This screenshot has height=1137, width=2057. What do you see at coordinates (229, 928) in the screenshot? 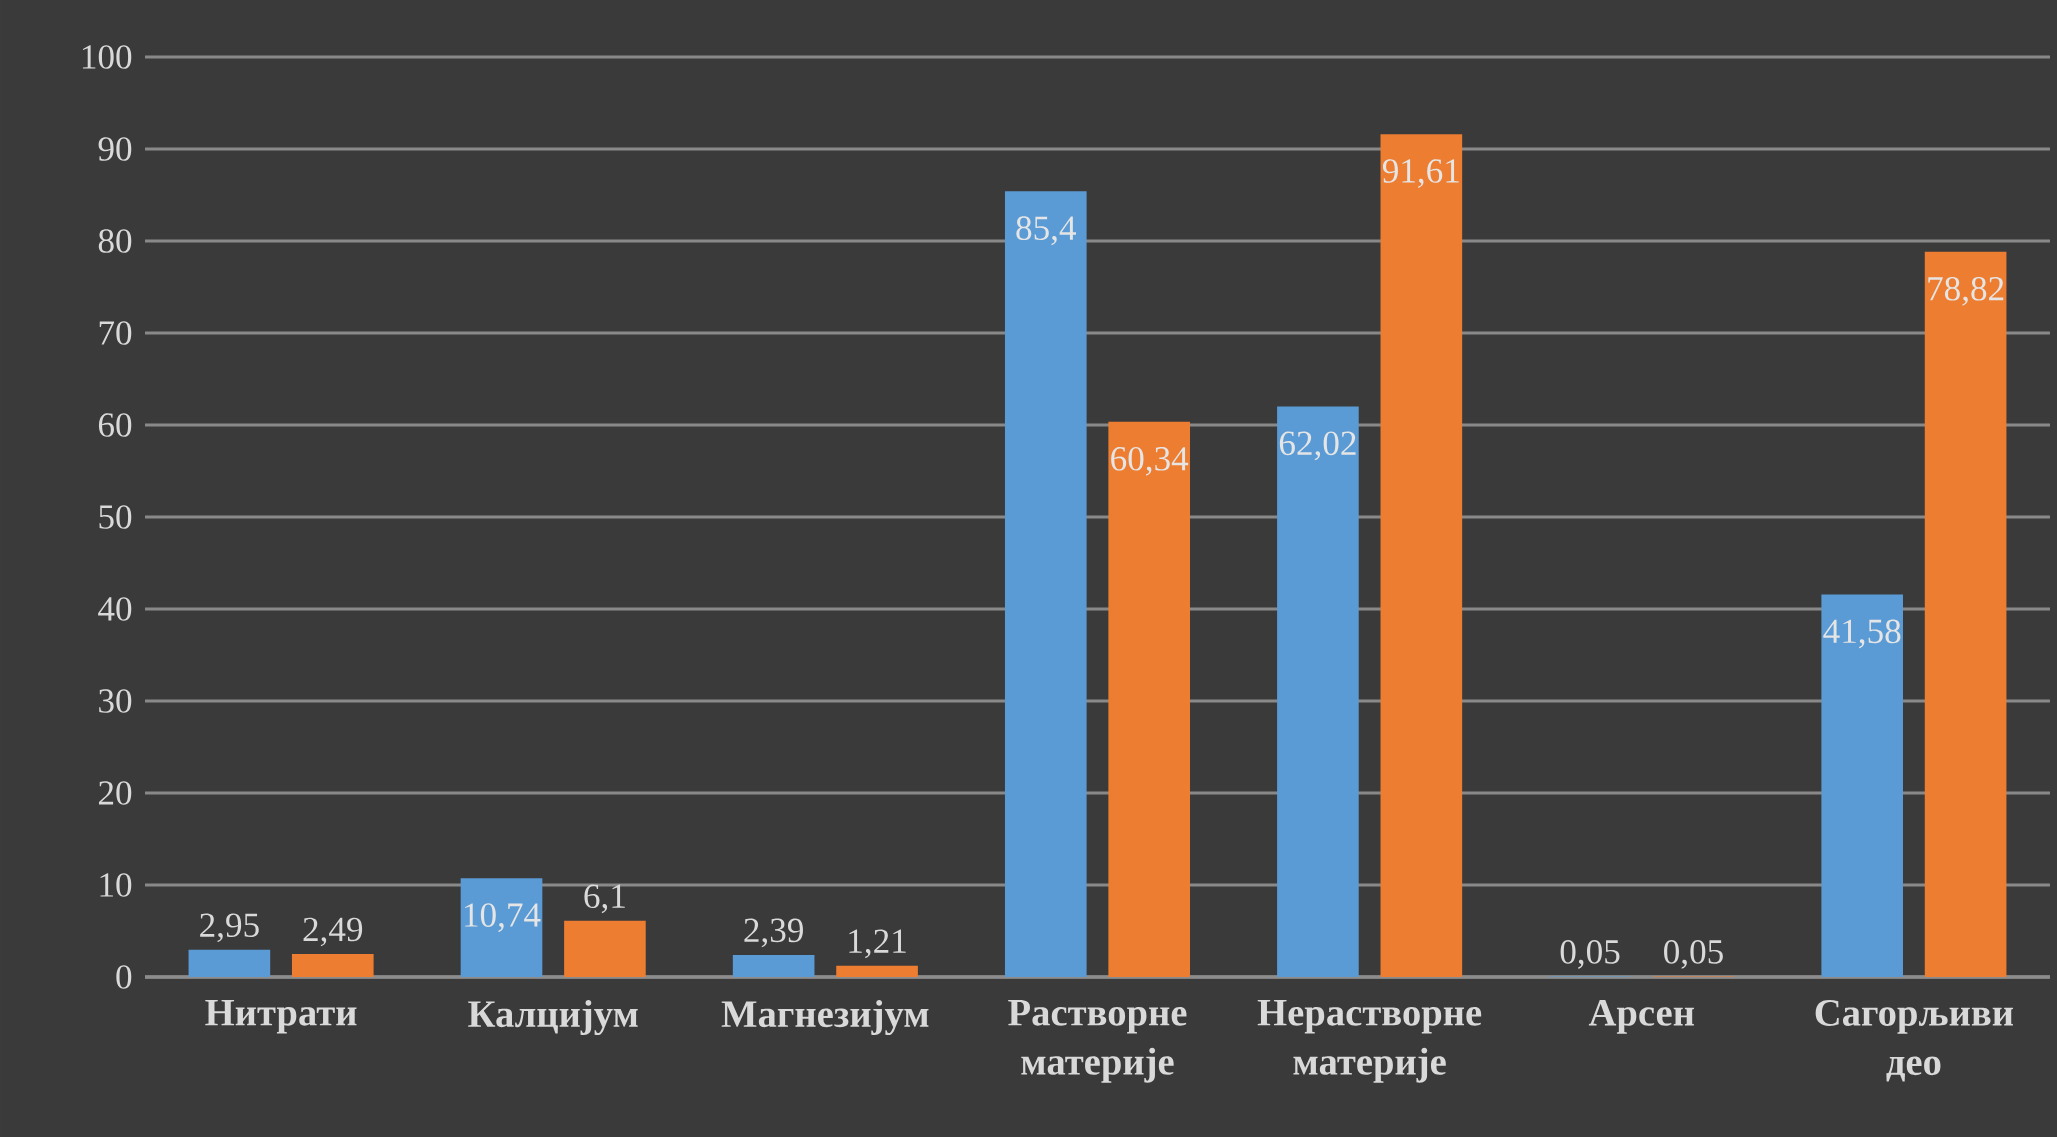
I see `data-label: 2,95` at bounding box center [229, 928].